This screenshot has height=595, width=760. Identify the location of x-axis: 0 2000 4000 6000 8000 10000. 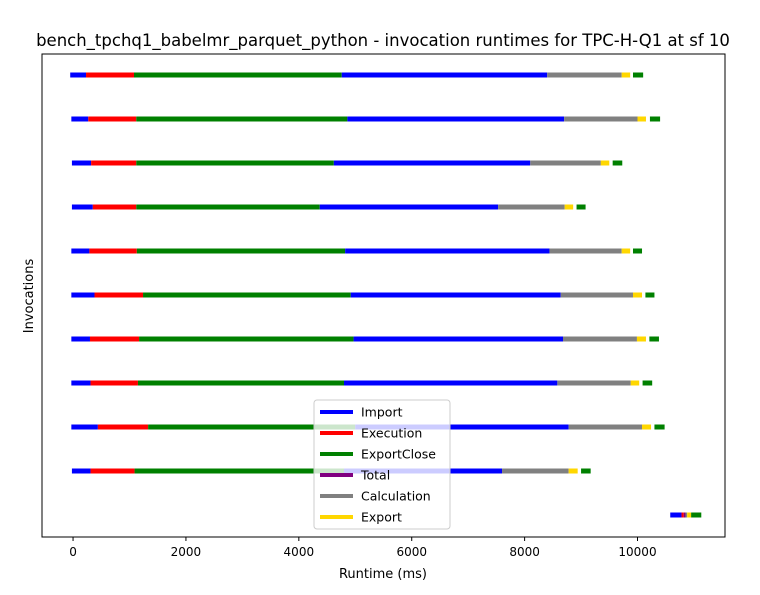
(363, 548).